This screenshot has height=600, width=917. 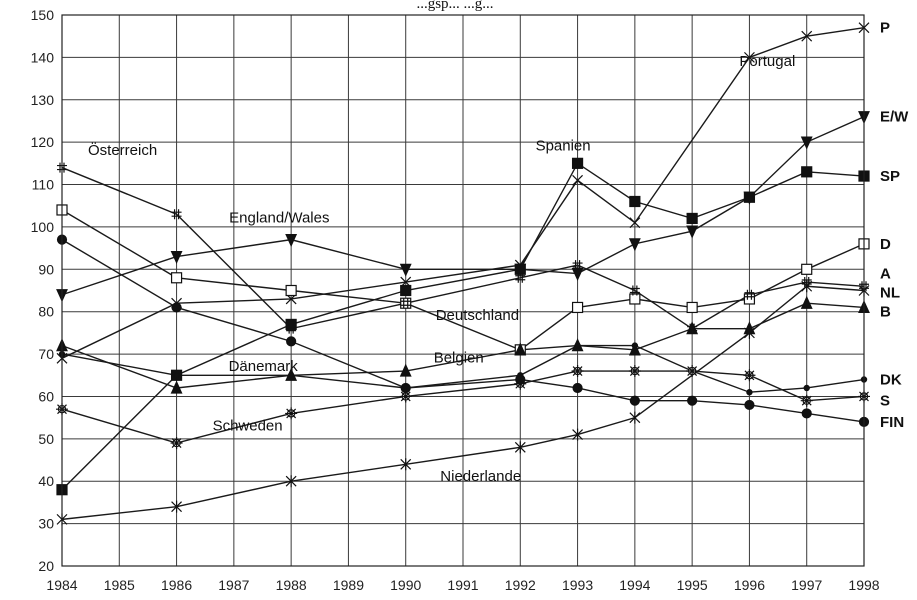 I want to click on y-tick-label: 50, so click(x=46, y=439).